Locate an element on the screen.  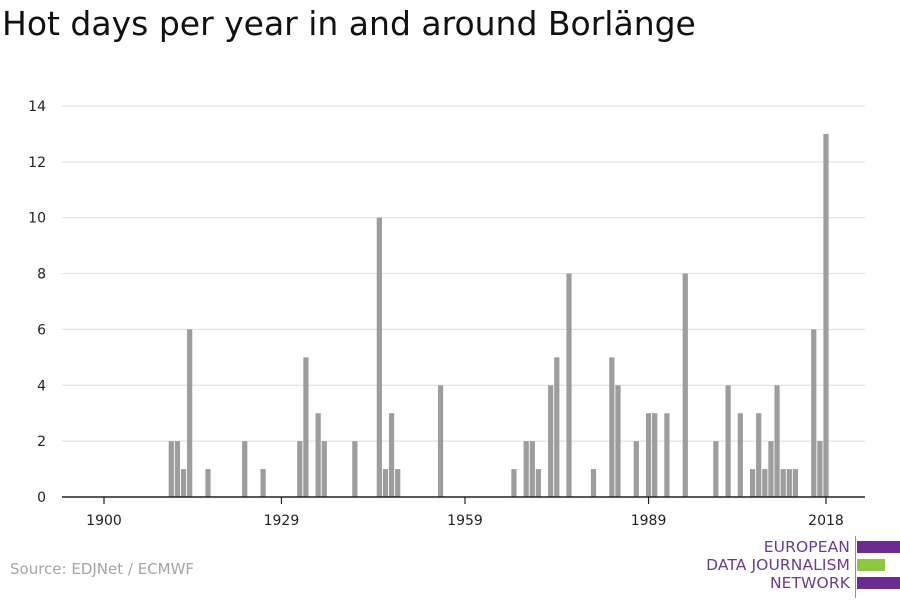
source-note: Source: EDJNet / ECMWF is located at coordinates (102, 569).